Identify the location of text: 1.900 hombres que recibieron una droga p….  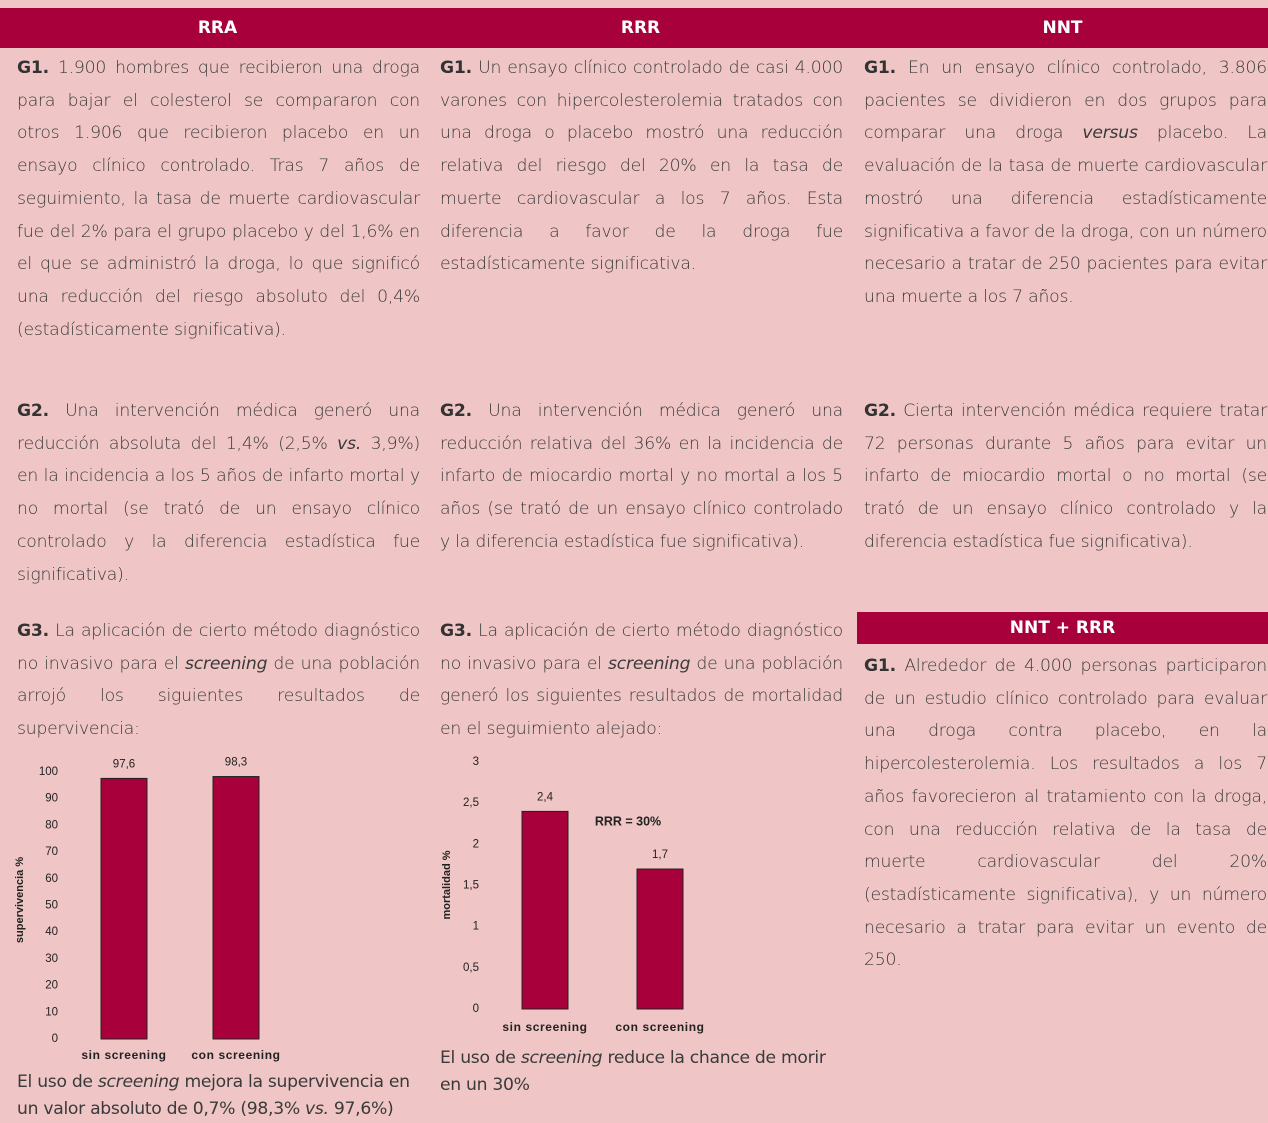
(218, 199).